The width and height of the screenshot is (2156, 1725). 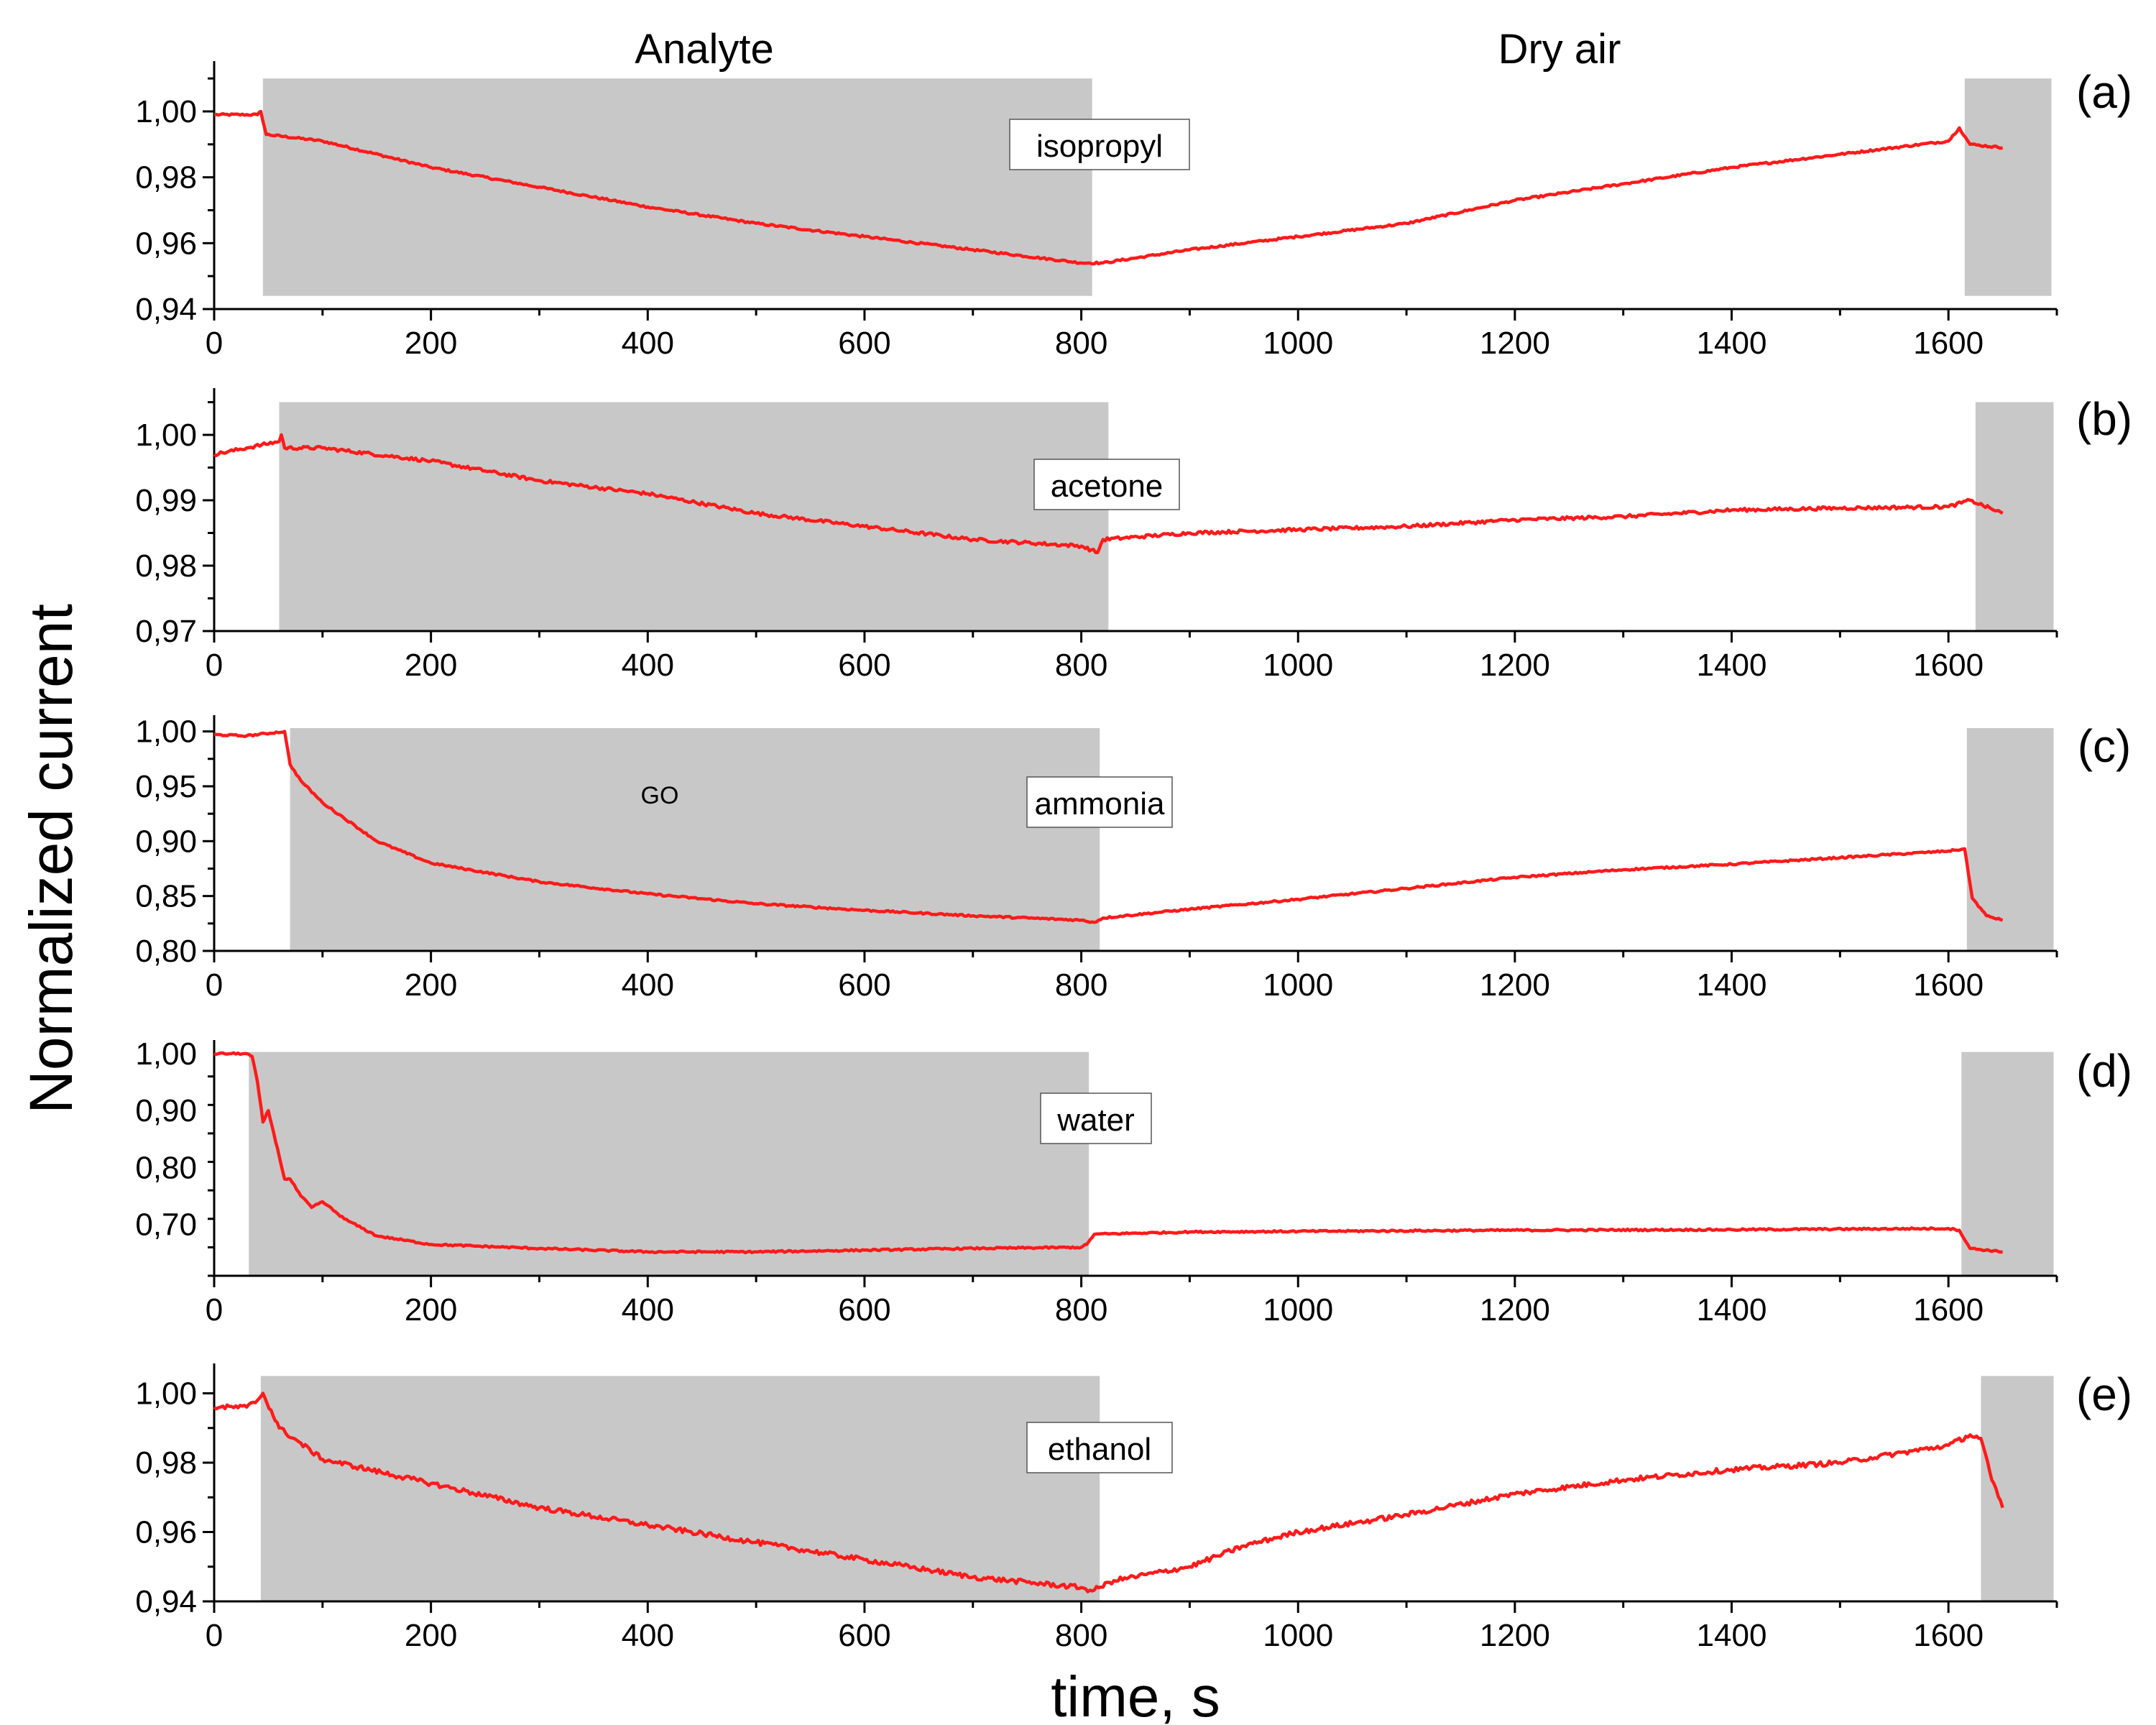 I want to click on panel-label: (c), so click(x=2105, y=746).